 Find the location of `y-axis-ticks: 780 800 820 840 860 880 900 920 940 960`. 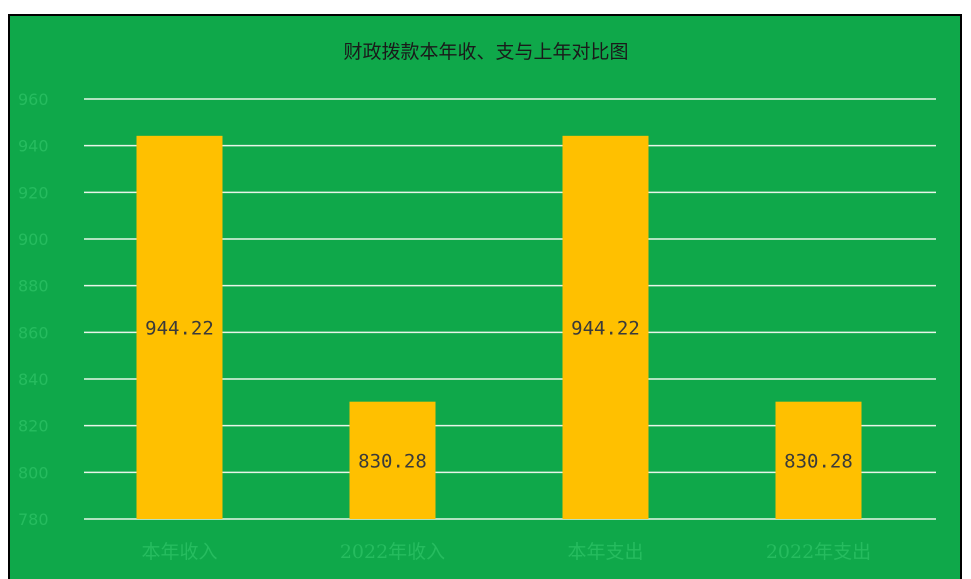

y-axis-ticks: 780 800 820 840 860 880 900 920 940 960 is located at coordinates (33, 309).